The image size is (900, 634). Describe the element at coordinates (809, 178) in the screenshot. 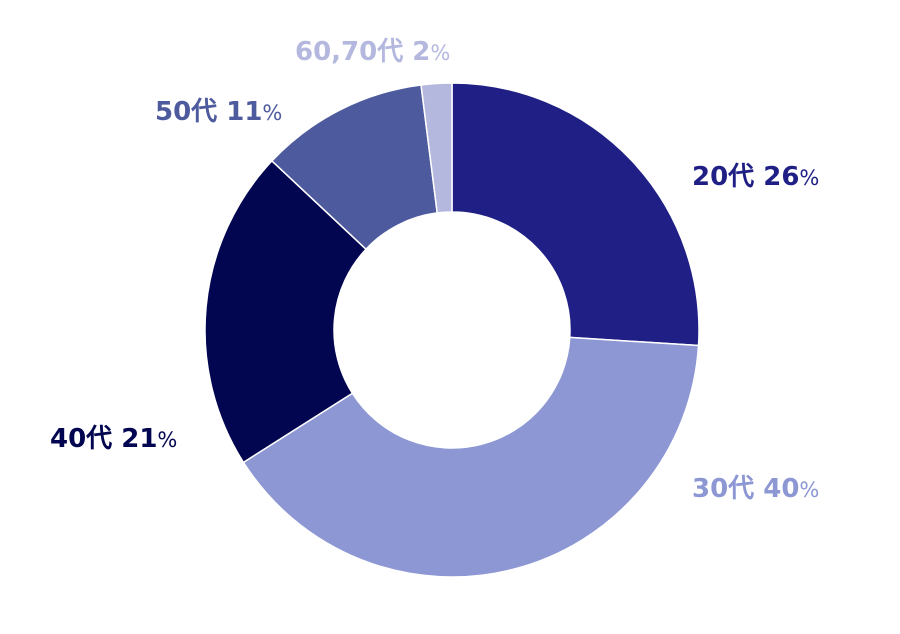

I see `slice-percent-sign-0: %` at that location.